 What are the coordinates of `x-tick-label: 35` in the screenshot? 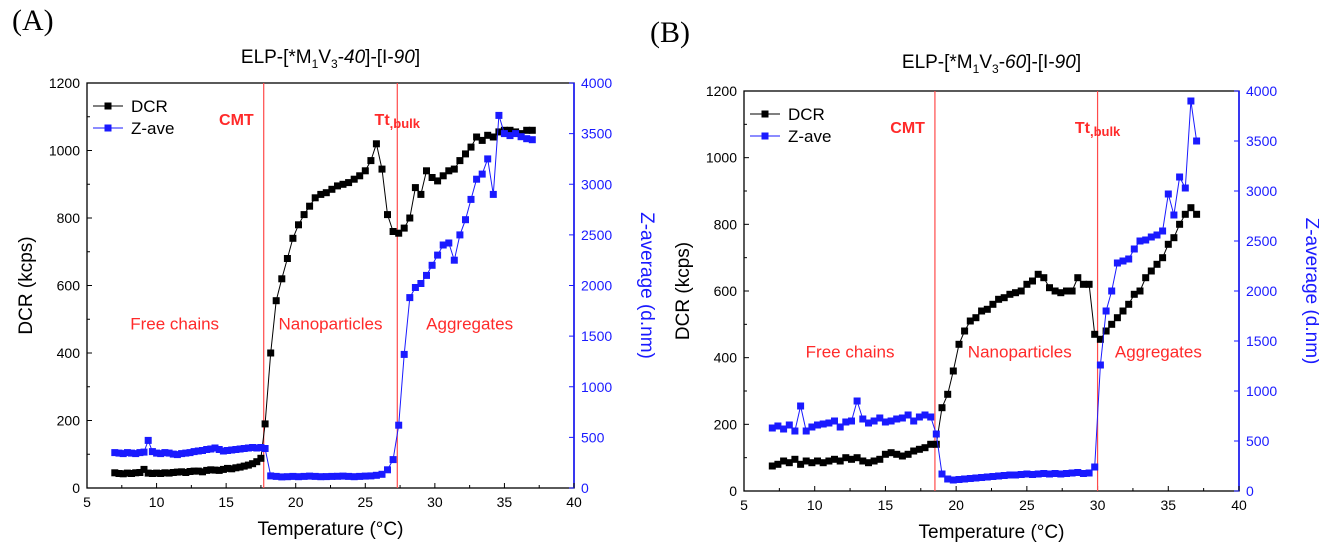 It's located at (505, 502).